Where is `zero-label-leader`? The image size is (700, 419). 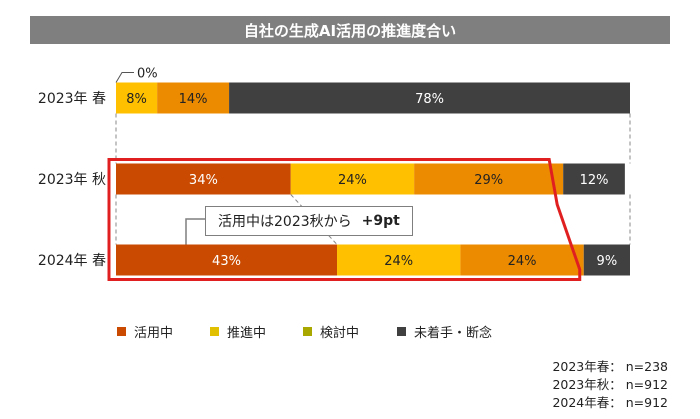
zero-label-leader is located at coordinates (124, 77).